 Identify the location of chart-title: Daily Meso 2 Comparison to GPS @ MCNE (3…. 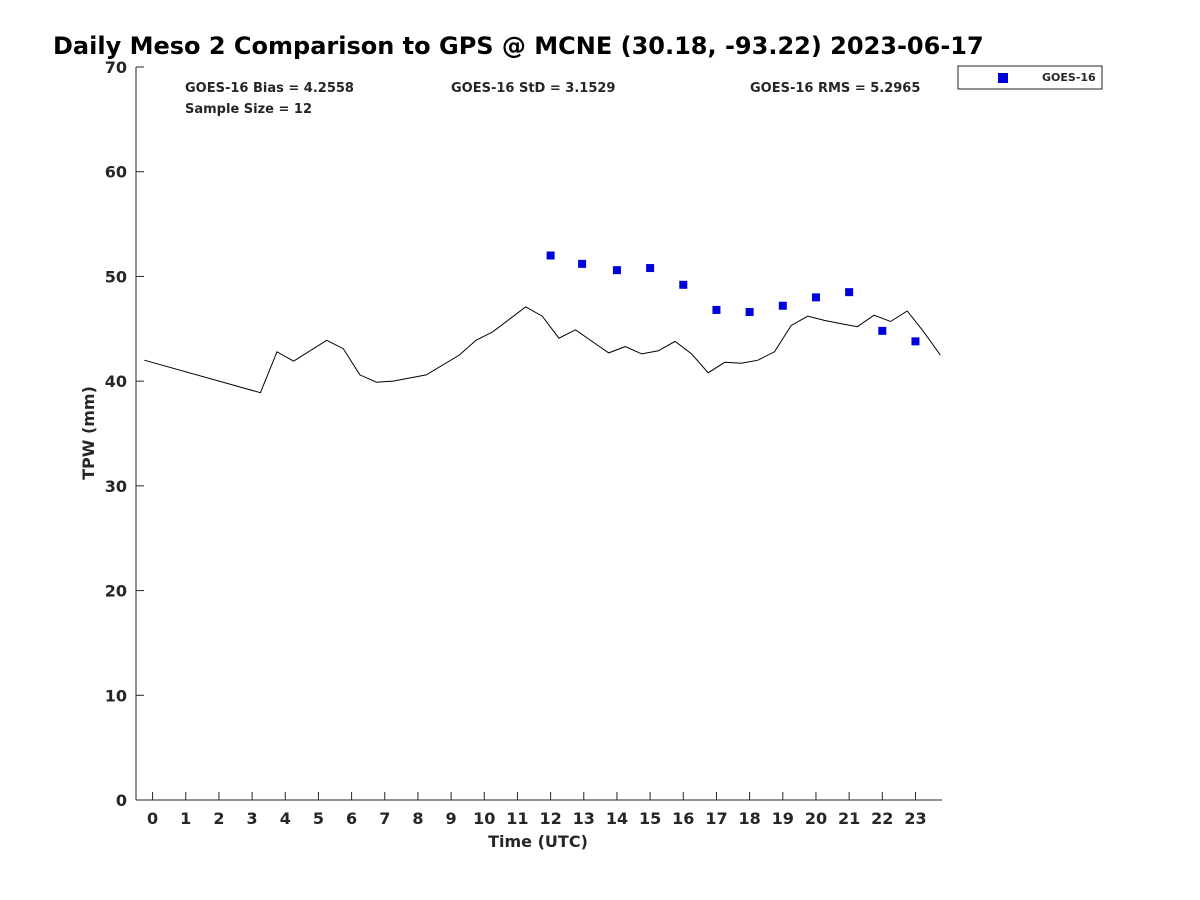
(518, 46).